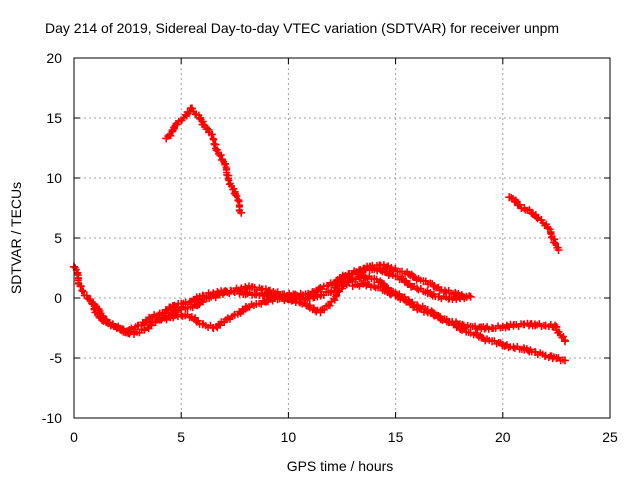 The width and height of the screenshot is (640, 480). I want to click on x-axis-label: GPS time / hours, so click(340, 466).